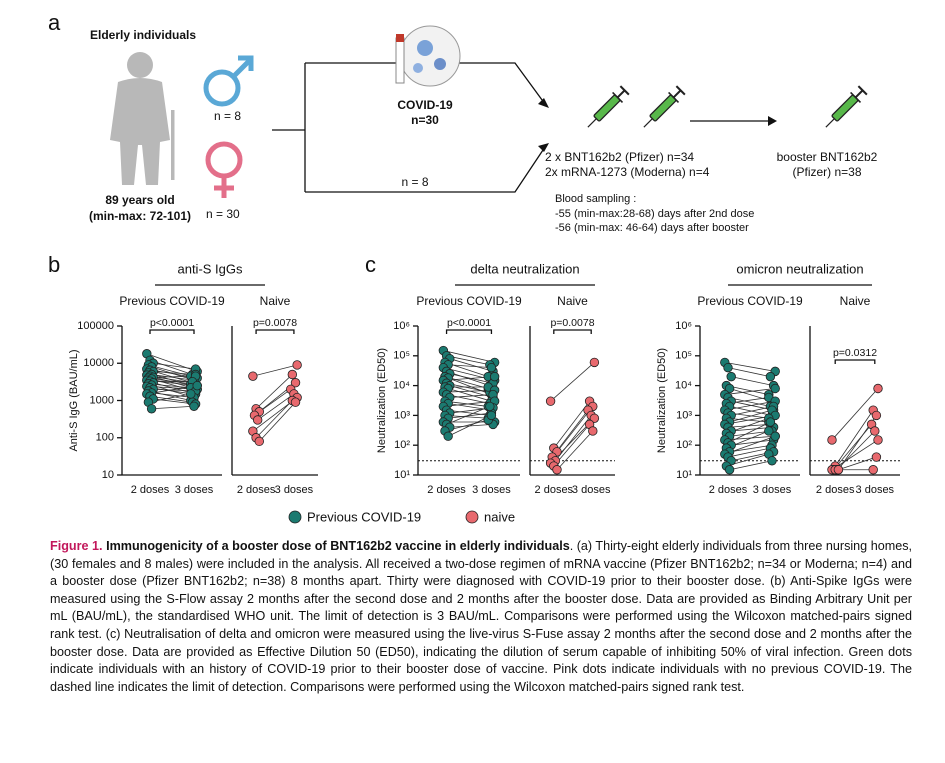  I want to click on panel-label: b, so click(54, 264).